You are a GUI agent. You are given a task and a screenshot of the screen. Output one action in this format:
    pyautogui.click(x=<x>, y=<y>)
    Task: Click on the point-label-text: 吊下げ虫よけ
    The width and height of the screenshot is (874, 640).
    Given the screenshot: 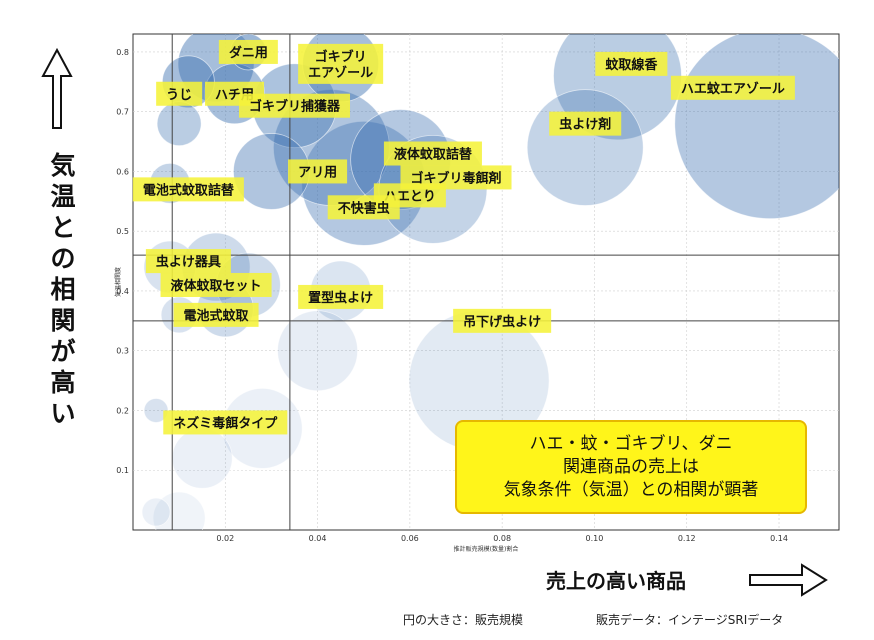 What is the action you would take?
    pyautogui.click(x=502, y=322)
    